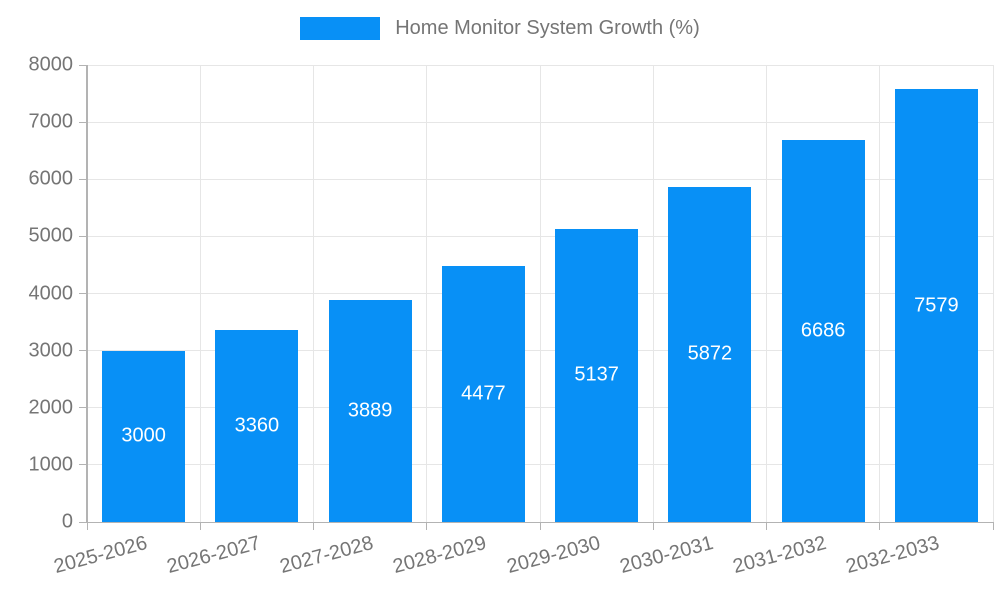 This screenshot has height=600, width=1000. What do you see at coordinates (893, 555) in the screenshot?
I see `x-tick-label: 2032-2033` at bounding box center [893, 555].